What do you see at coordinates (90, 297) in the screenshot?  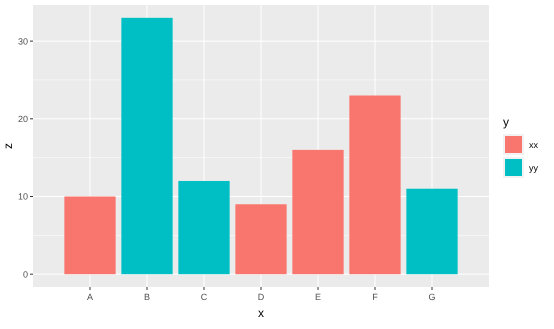 I see `x-tick-label: A` at bounding box center [90, 297].